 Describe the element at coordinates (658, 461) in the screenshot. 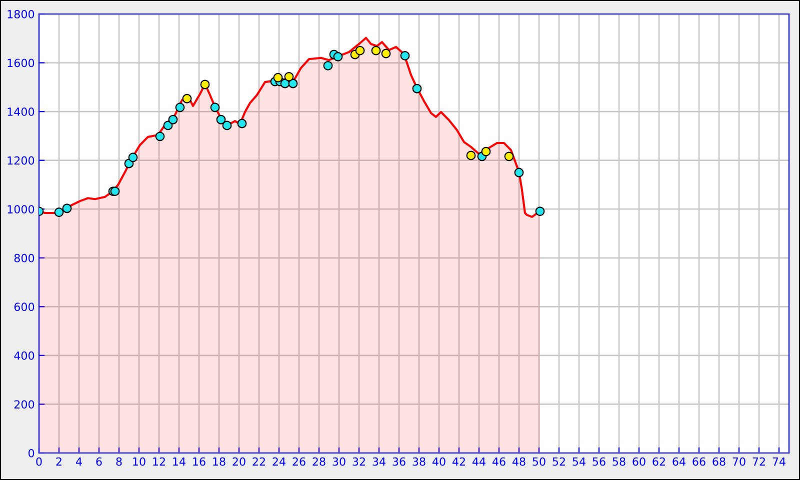

I see `x-tick-label: 62` at that location.